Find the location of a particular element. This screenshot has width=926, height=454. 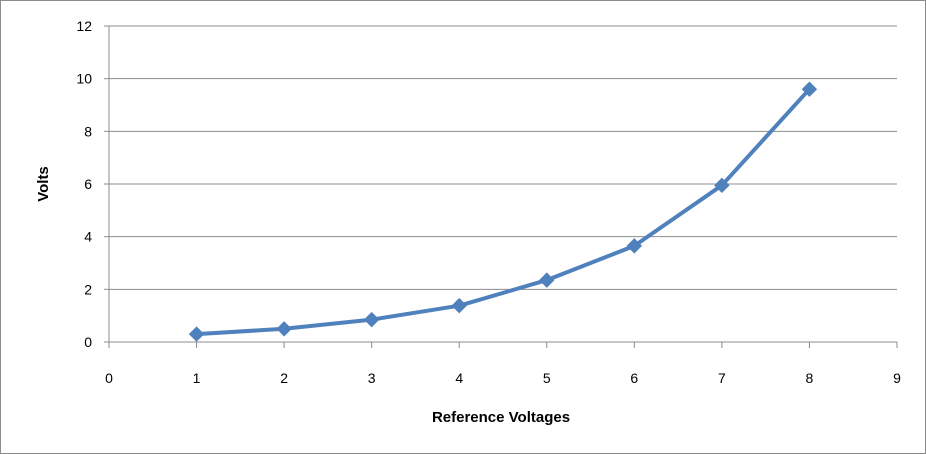

y-tick-label: 10 is located at coordinates (84, 79).